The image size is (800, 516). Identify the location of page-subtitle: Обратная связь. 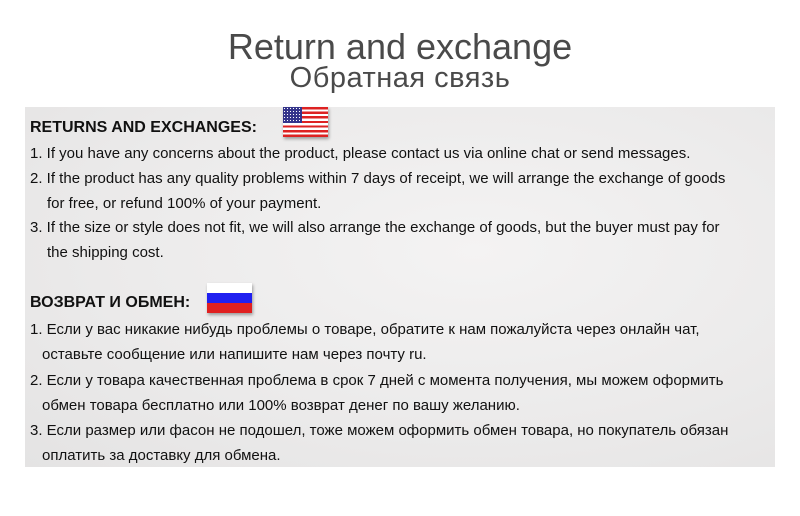
(400, 78).